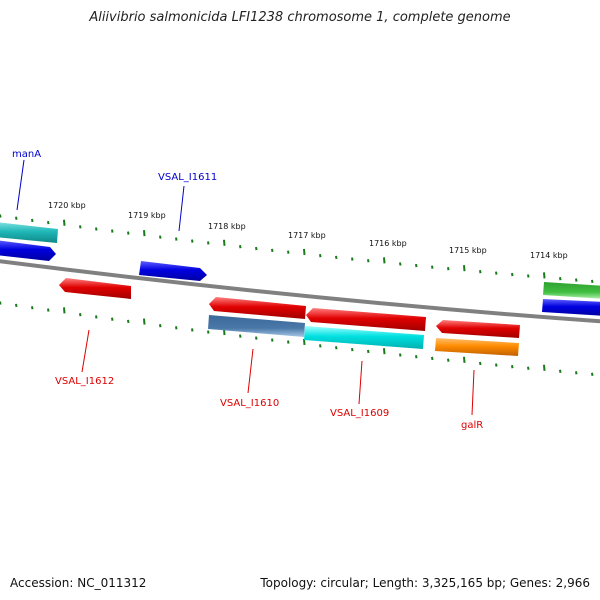 Image resolution: width=600 pixels, height=600 pixels. I want to click on gene-VSAL-I1609-arrow, so click(366, 319).